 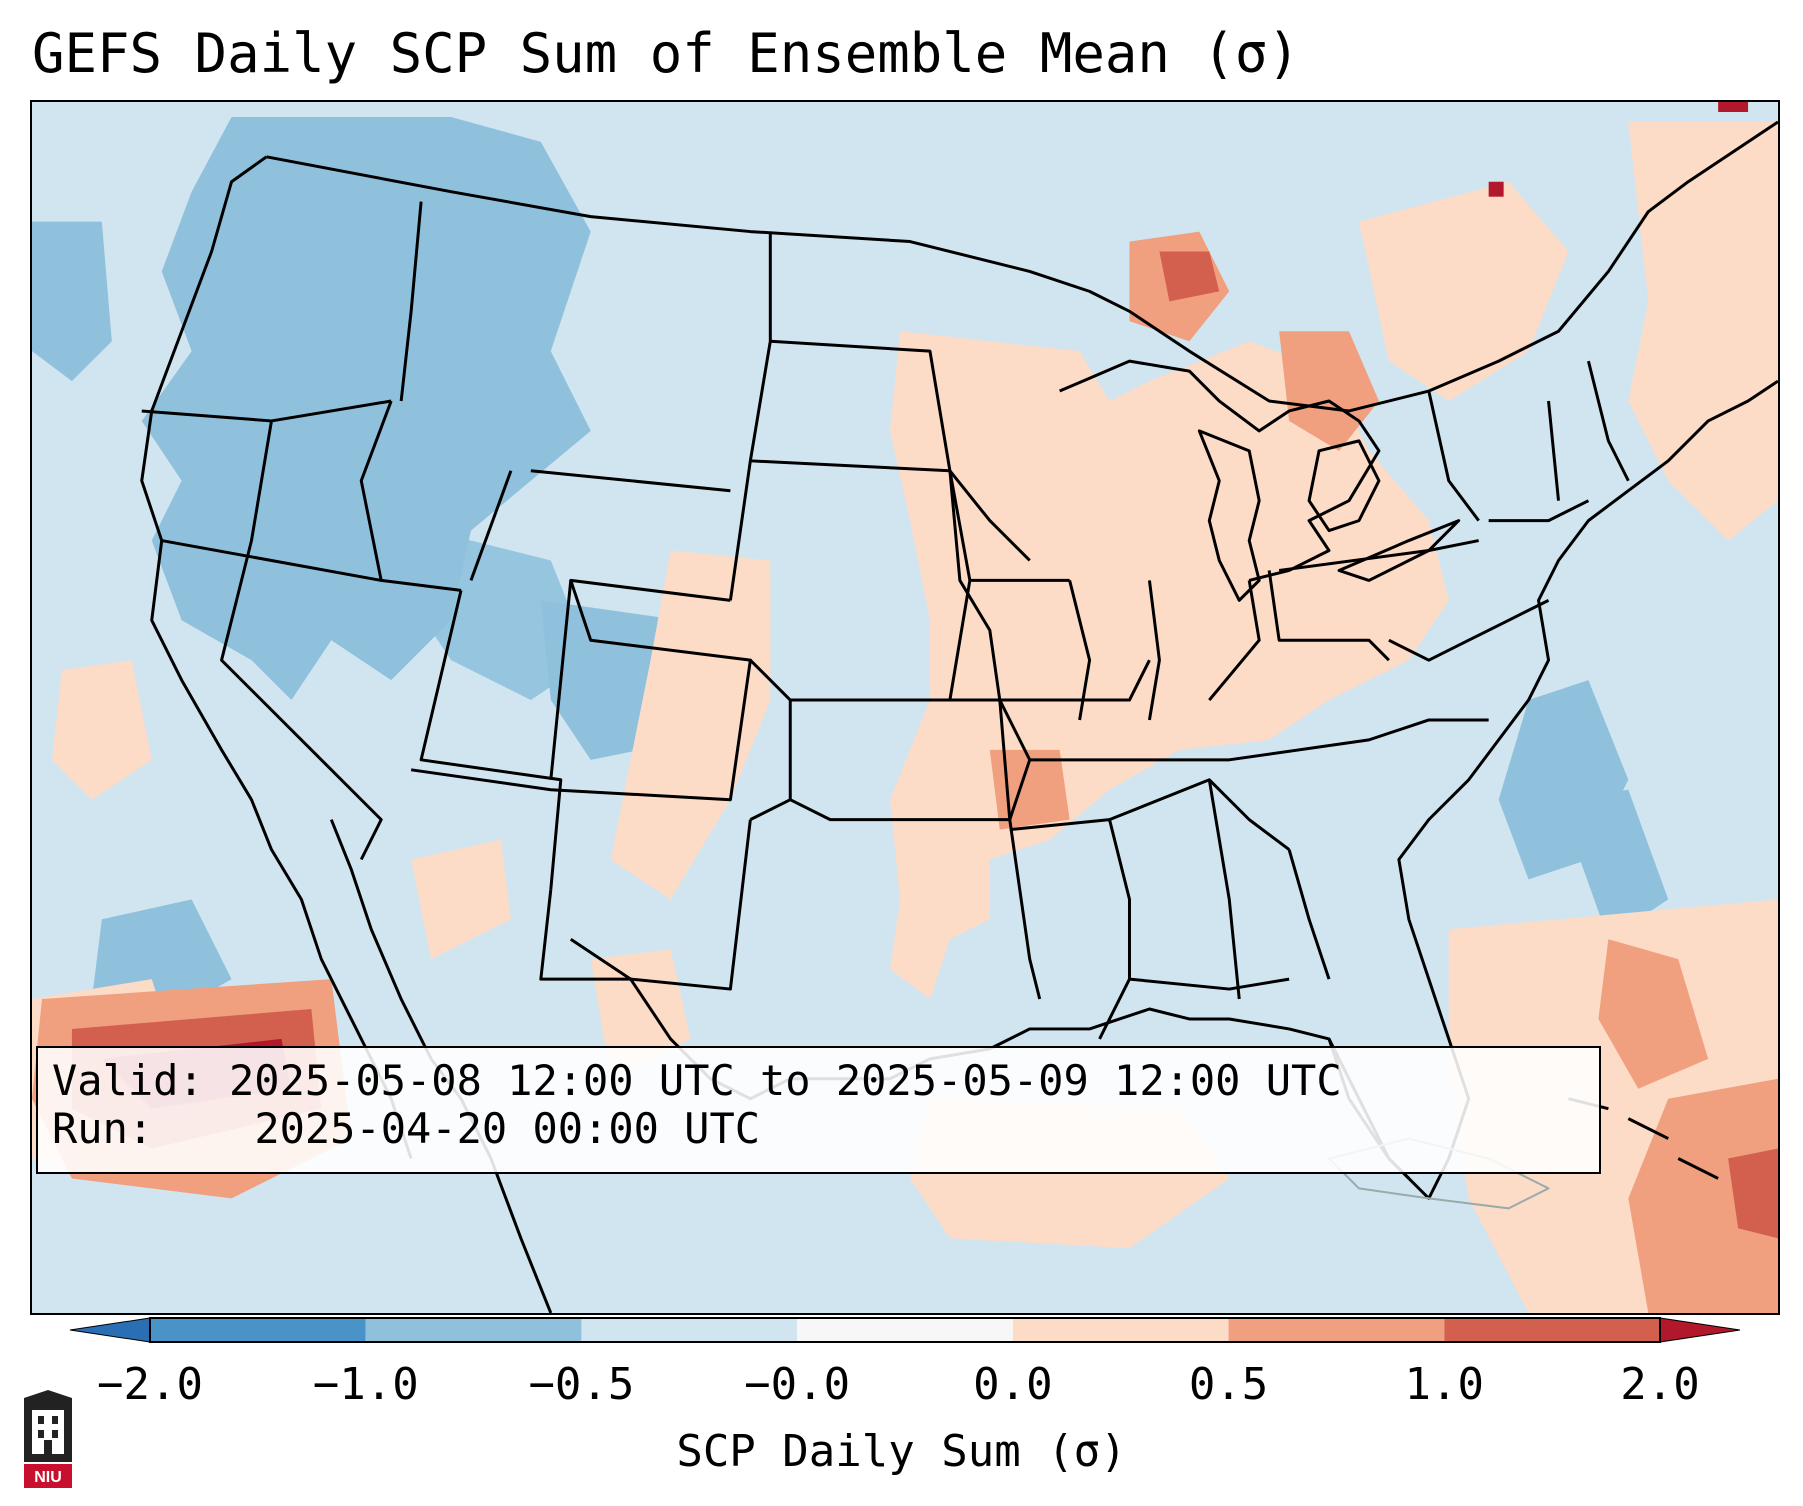 I want to click on colorbar-tick-label: −2.0, so click(x=150, y=1384).